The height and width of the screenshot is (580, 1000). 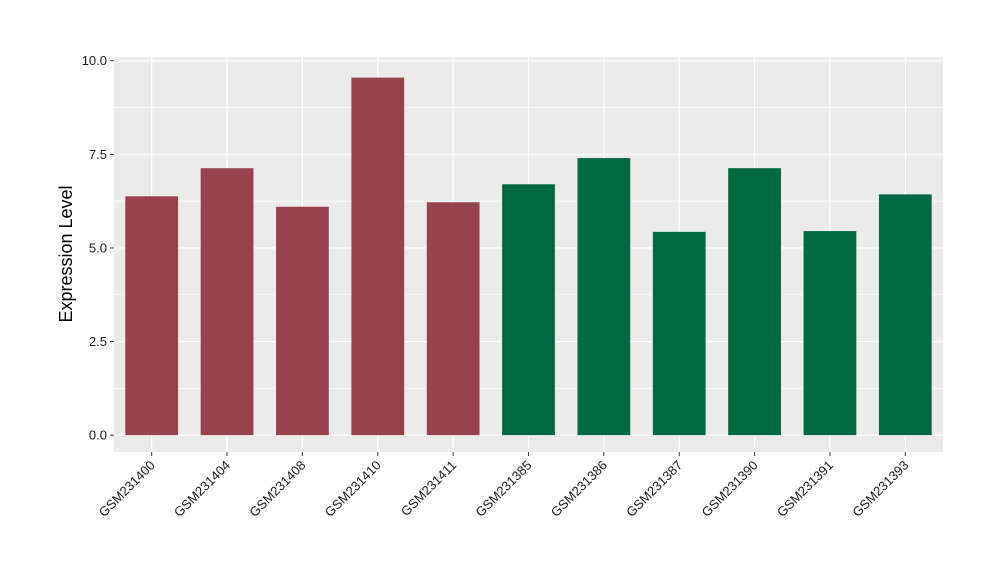 I want to click on y-tick-label: 7.5, so click(x=98, y=154).